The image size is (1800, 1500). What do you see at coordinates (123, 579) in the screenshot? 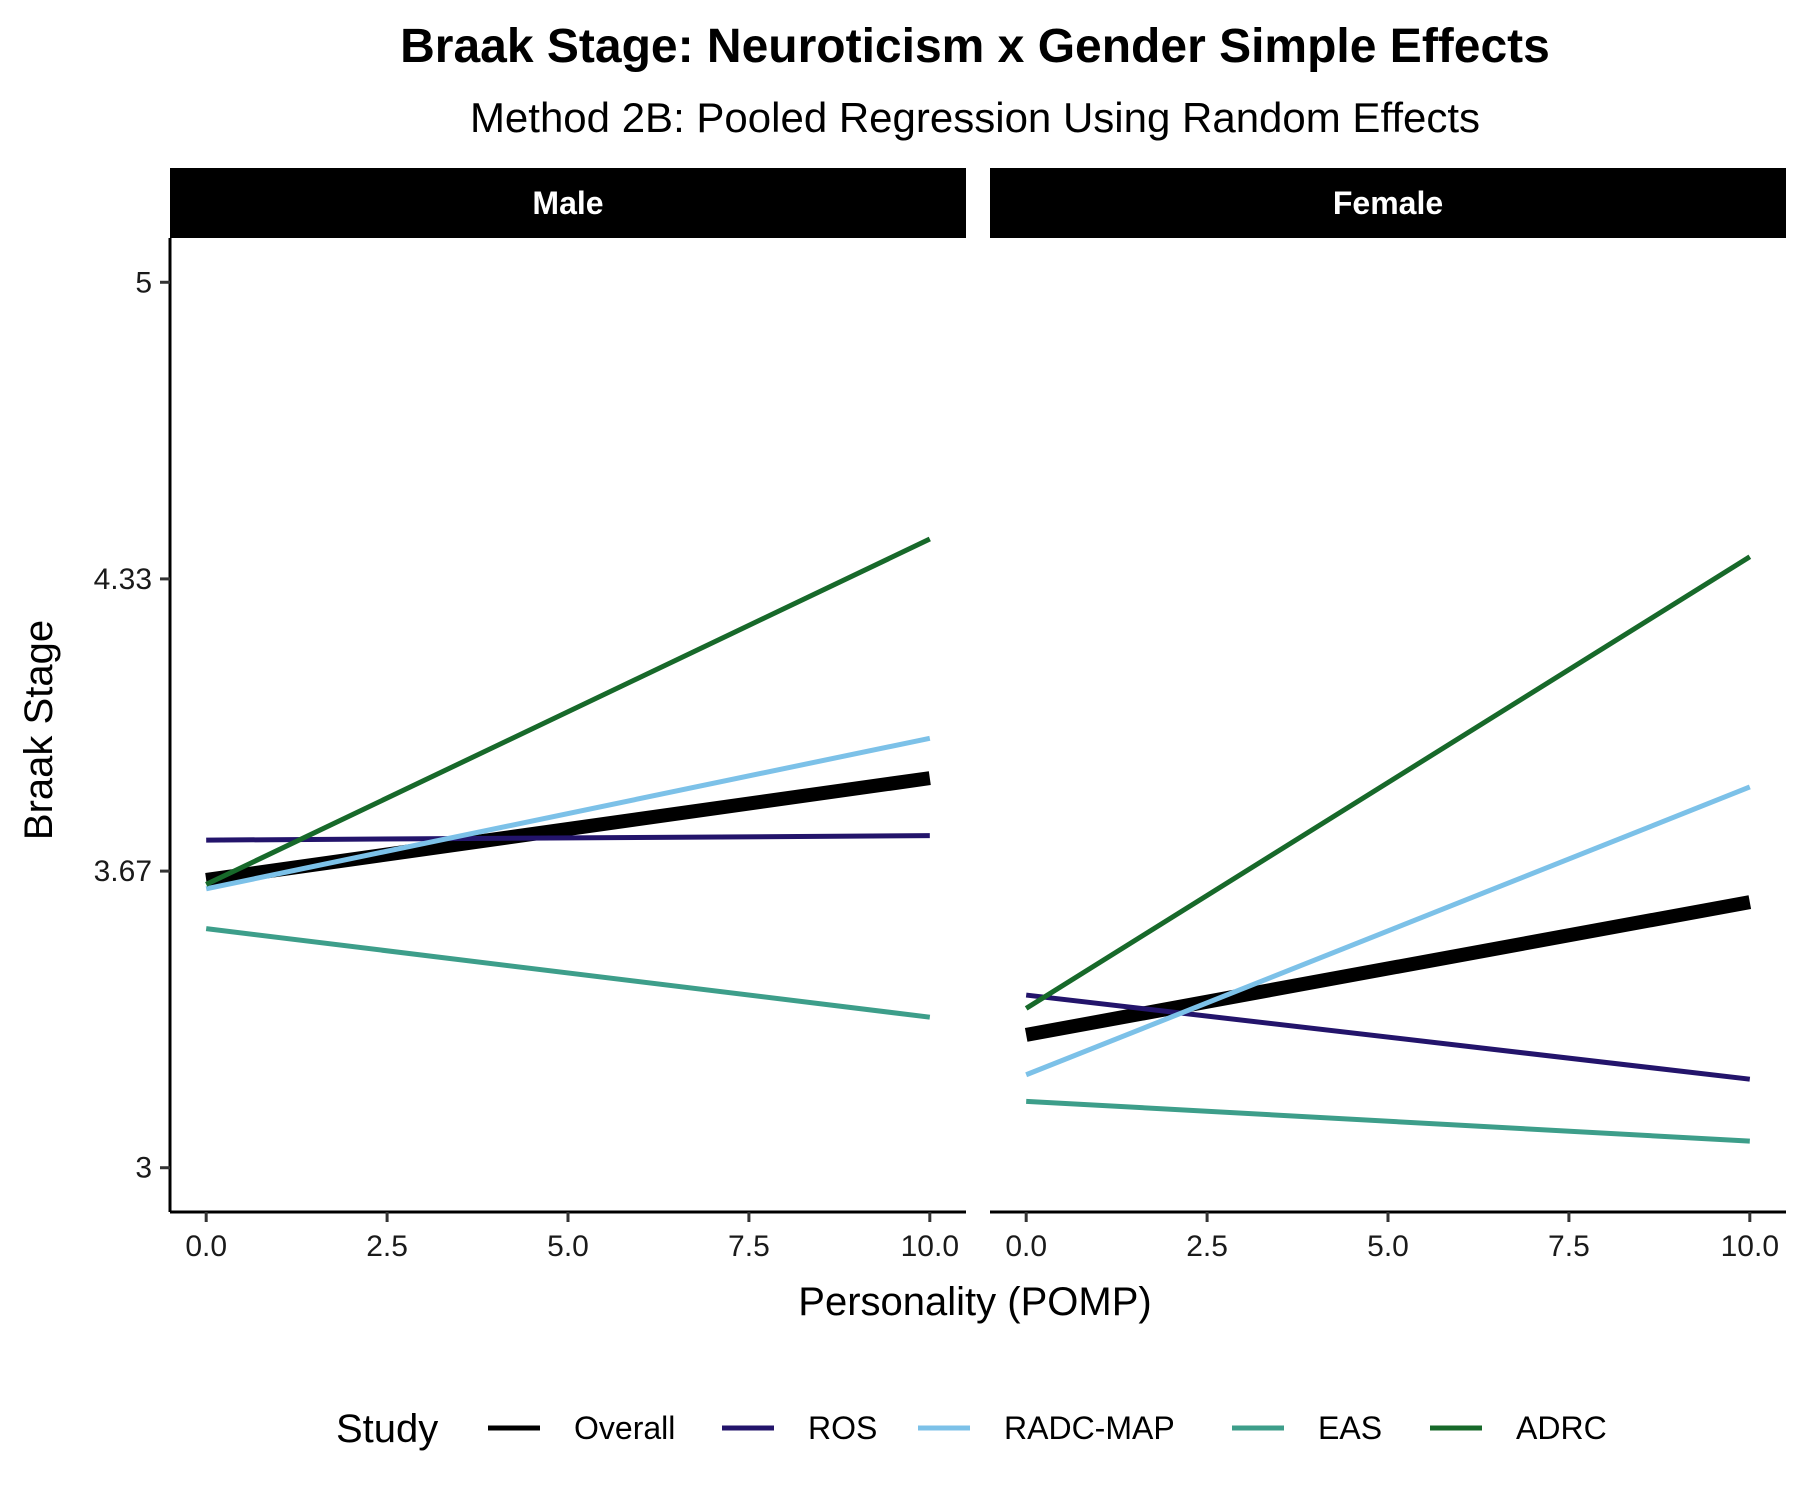
I see `y-tick-label: 4.33` at bounding box center [123, 579].